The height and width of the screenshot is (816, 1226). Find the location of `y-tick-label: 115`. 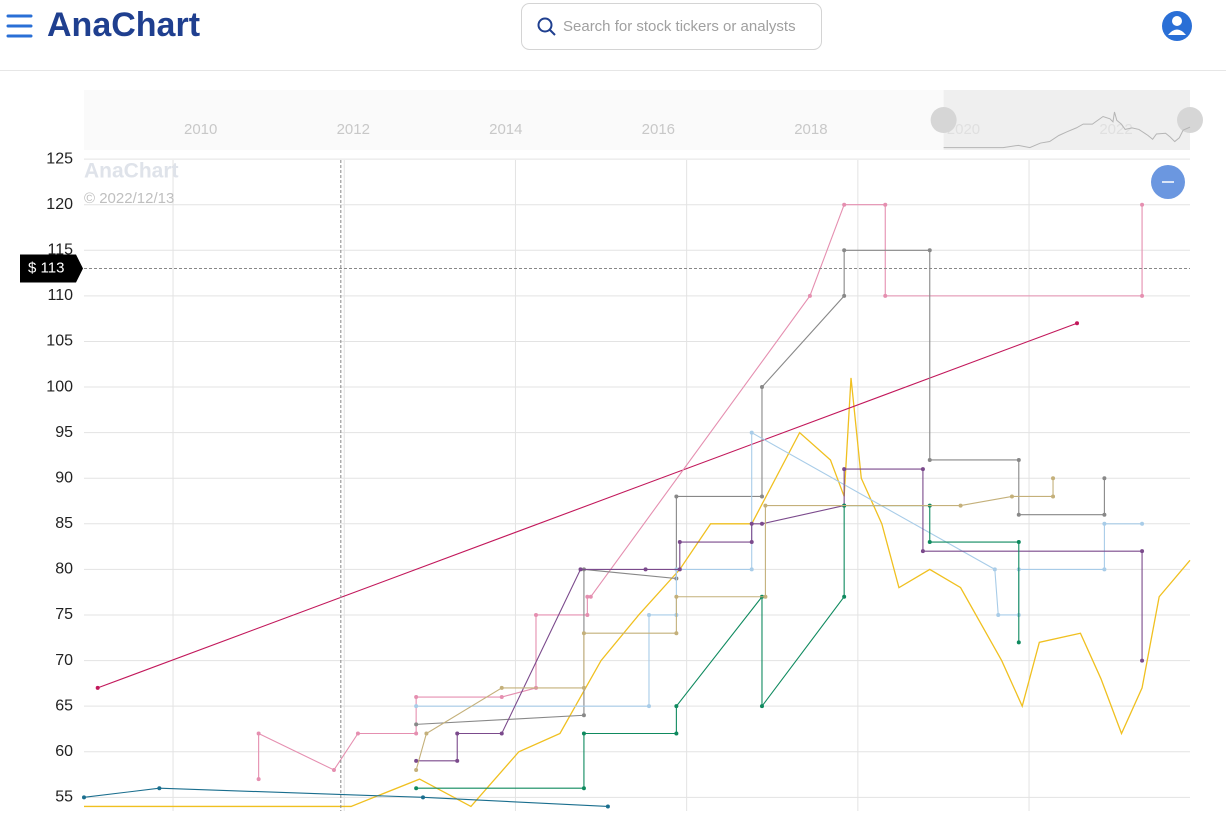

y-tick-label: 115 is located at coordinates (60, 250).